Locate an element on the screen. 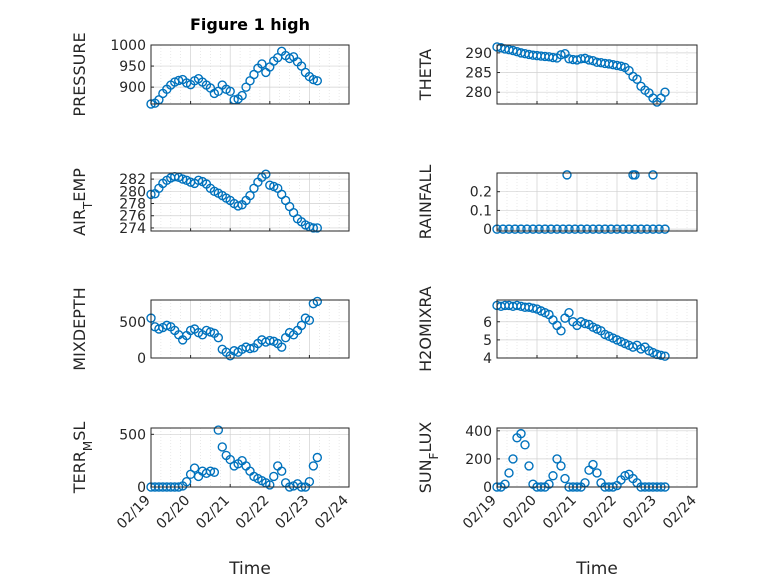 The image size is (778, 583). x-tick-label: 02/19 is located at coordinates (134, 513).